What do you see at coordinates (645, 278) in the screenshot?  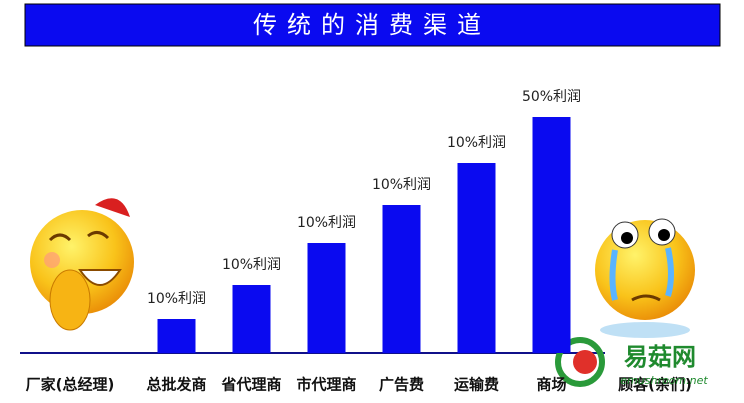 I see `crying-face` at bounding box center [645, 278].